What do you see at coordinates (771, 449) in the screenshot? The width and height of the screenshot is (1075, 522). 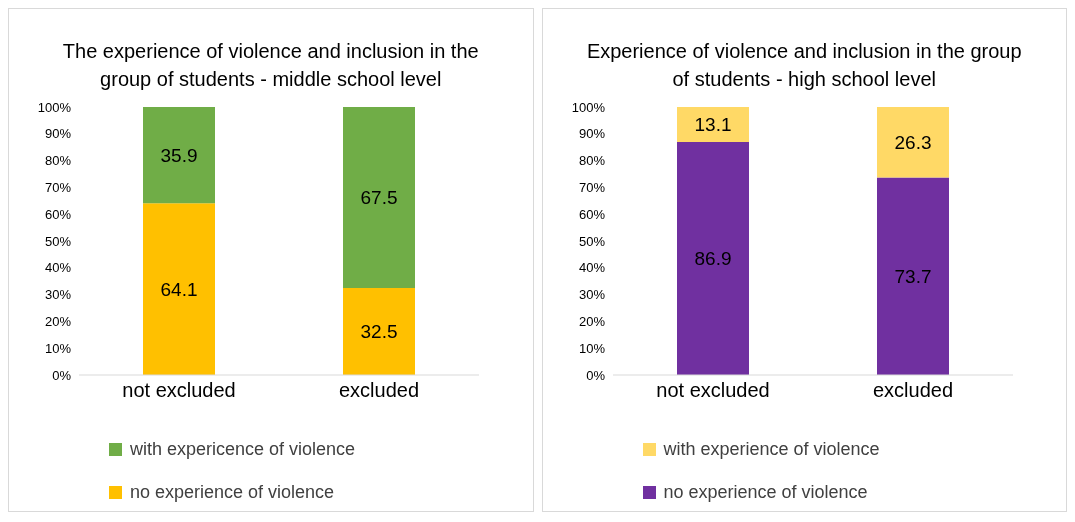 I see `legend-label: with experience of violence` at bounding box center [771, 449].